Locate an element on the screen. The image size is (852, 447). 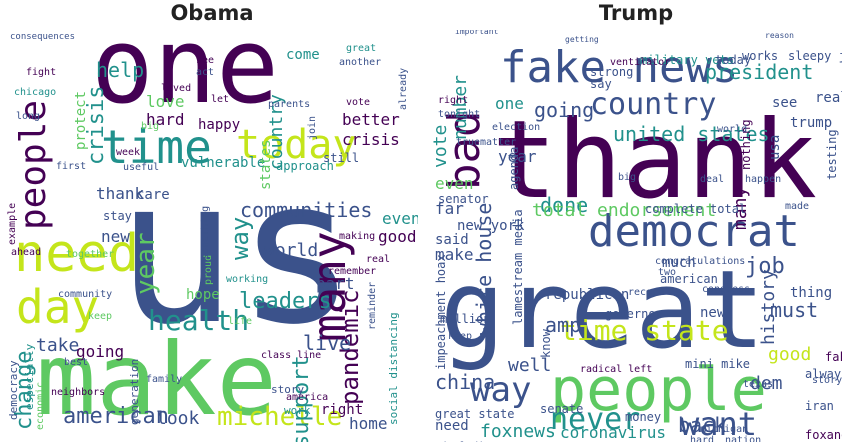
cloud-word: happy is located at coordinates (219, 125).